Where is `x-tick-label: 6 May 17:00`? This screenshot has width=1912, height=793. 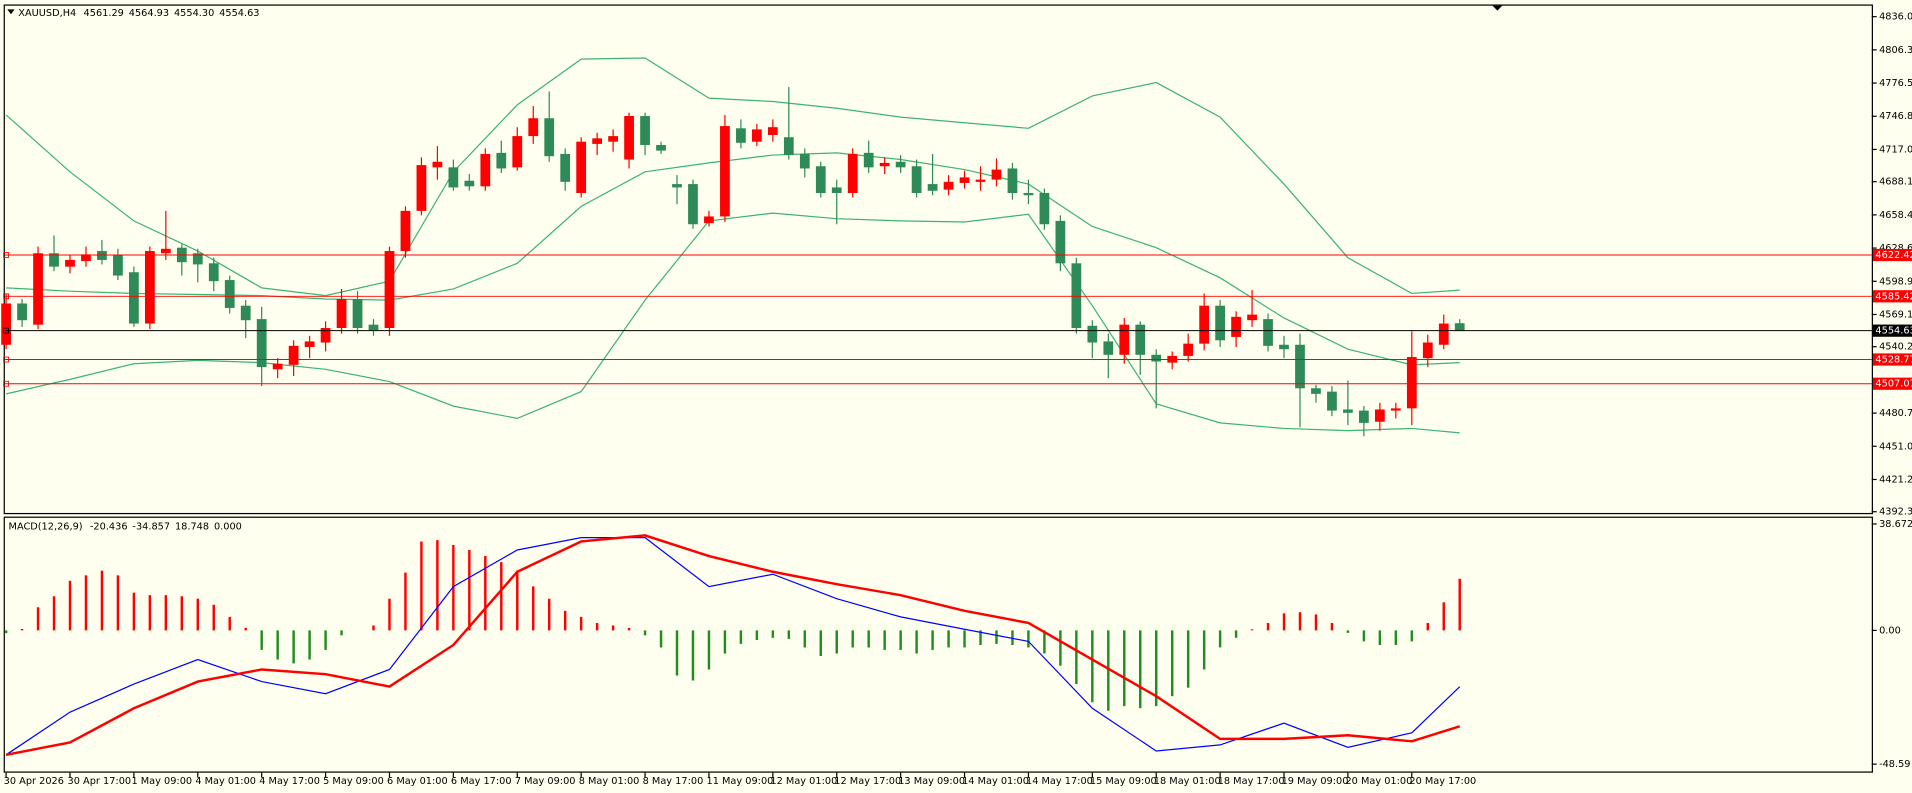
x-tick-label: 6 May 17:00 is located at coordinates (481, 781).